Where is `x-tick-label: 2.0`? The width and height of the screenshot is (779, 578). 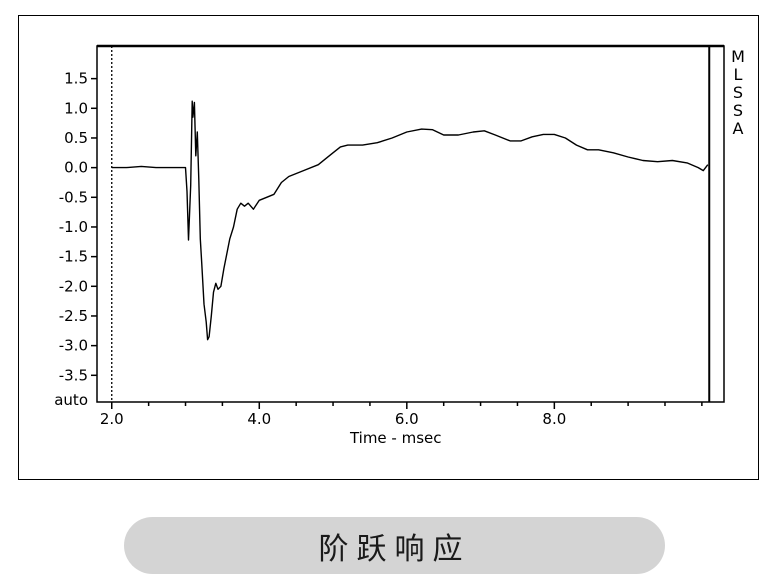
x-tick-label: 2.0 is located at coordinates (112, 419).